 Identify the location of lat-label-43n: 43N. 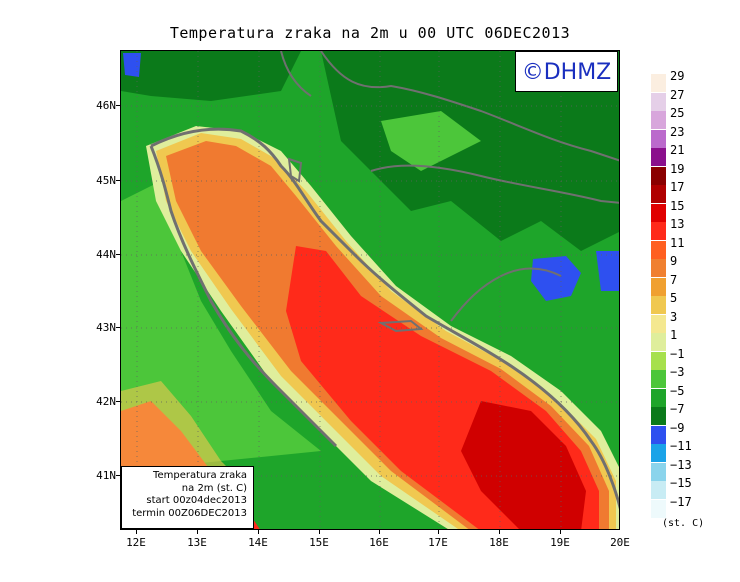
(106, 327).